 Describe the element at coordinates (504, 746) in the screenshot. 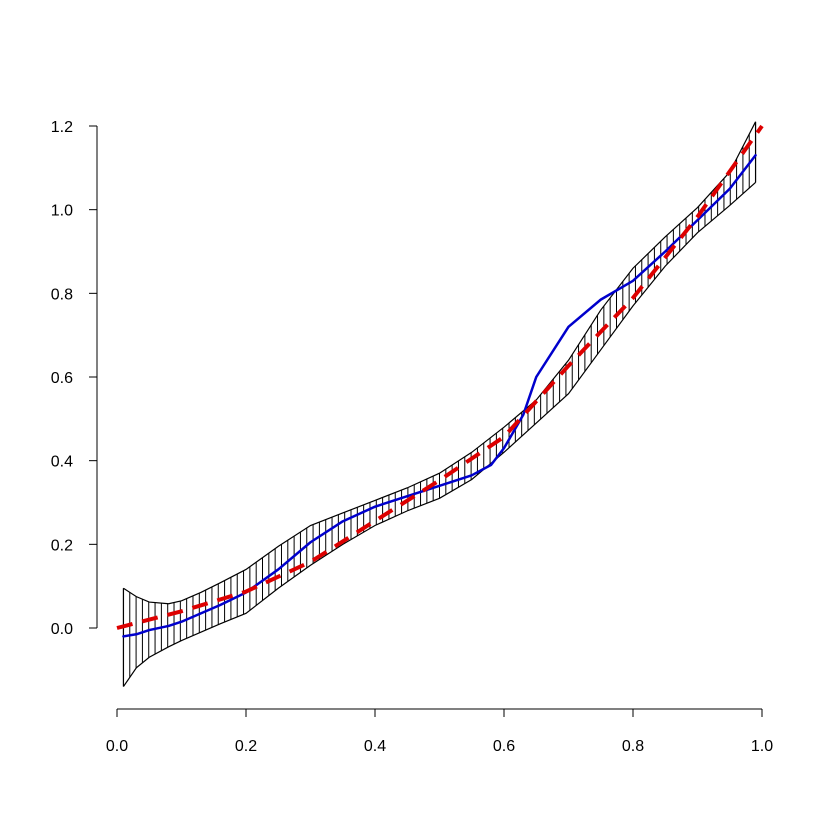

I see `x-tick-label: 0.6` at that location.